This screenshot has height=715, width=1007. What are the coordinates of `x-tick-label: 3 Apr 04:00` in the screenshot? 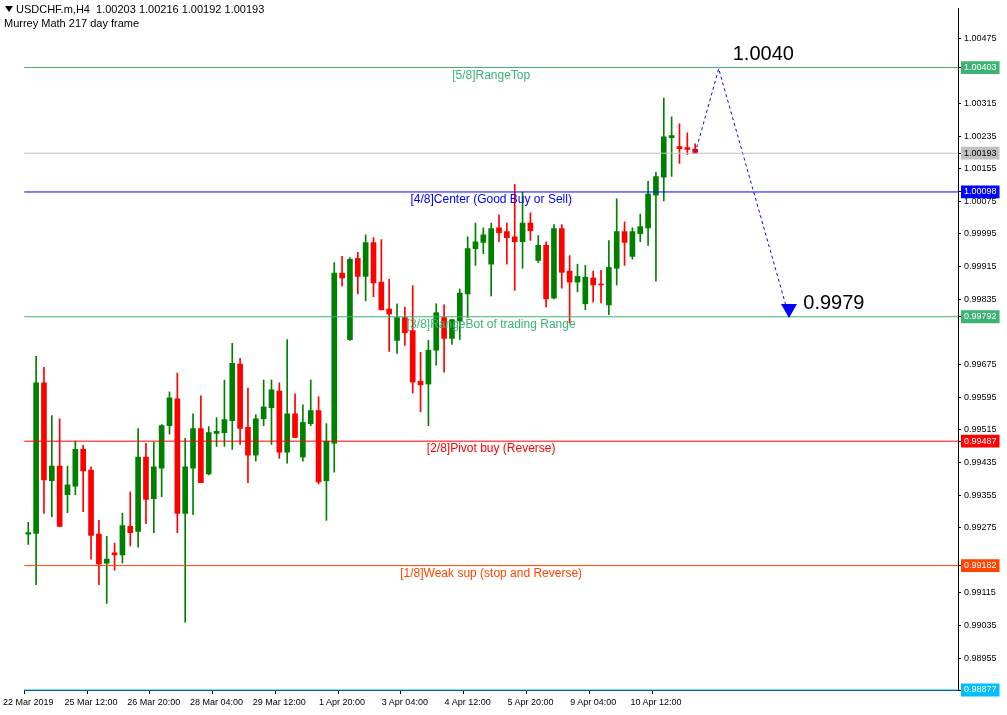 It's located at (404, 701).